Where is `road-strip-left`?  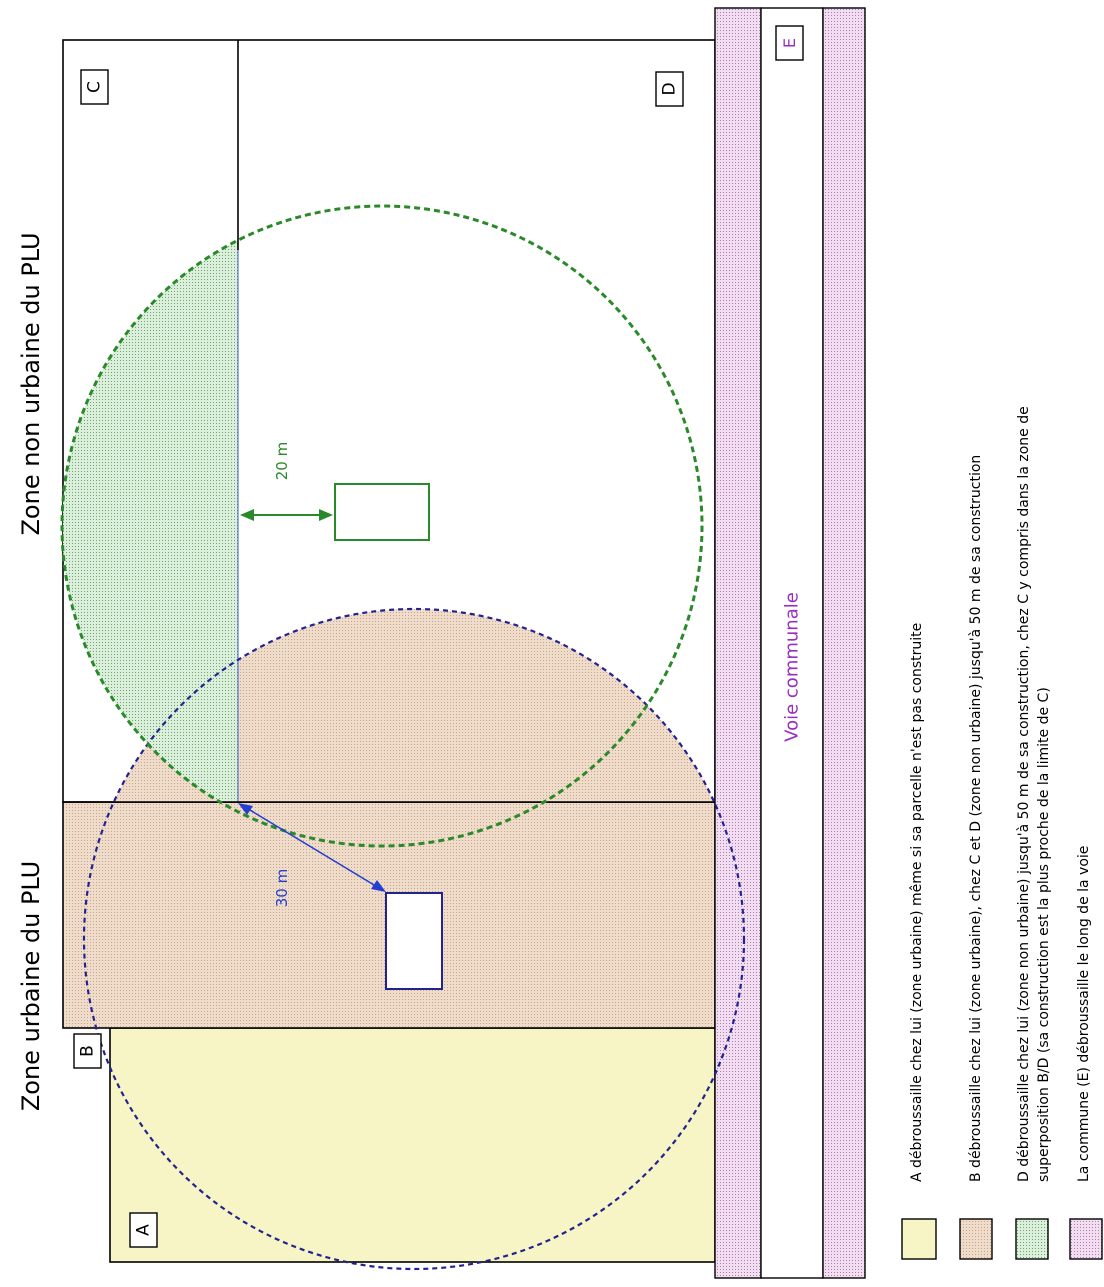 road-strip-left is located at coordinates (738, 643).